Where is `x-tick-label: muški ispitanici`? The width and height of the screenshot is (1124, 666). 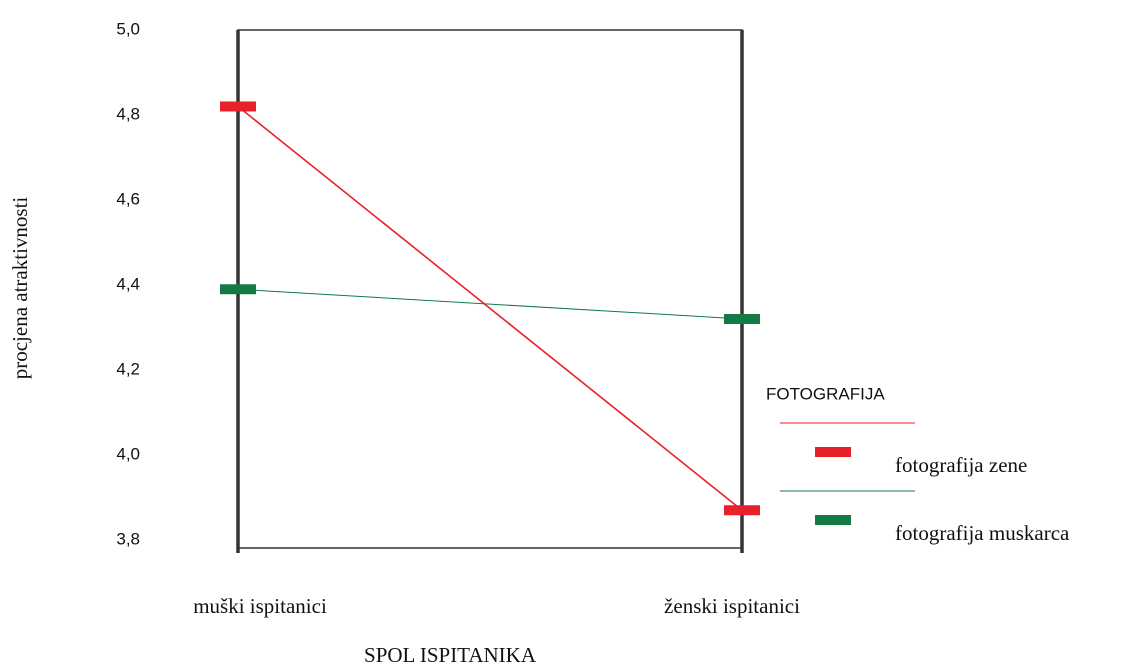 x-tick-label: muški ispitanici is located at coordinates (260, 606).